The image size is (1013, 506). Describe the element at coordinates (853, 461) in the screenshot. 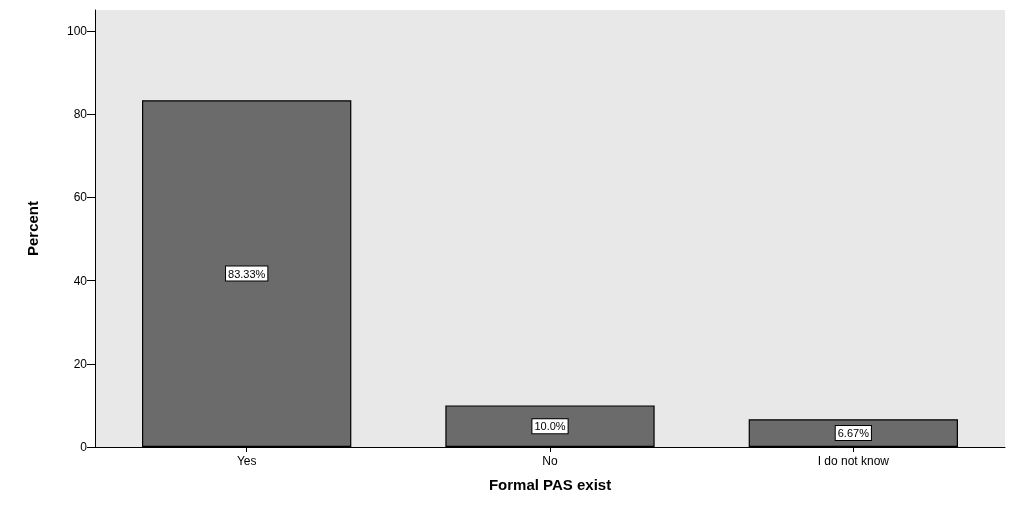

I see `x-tick-label: I do not know` at that location.